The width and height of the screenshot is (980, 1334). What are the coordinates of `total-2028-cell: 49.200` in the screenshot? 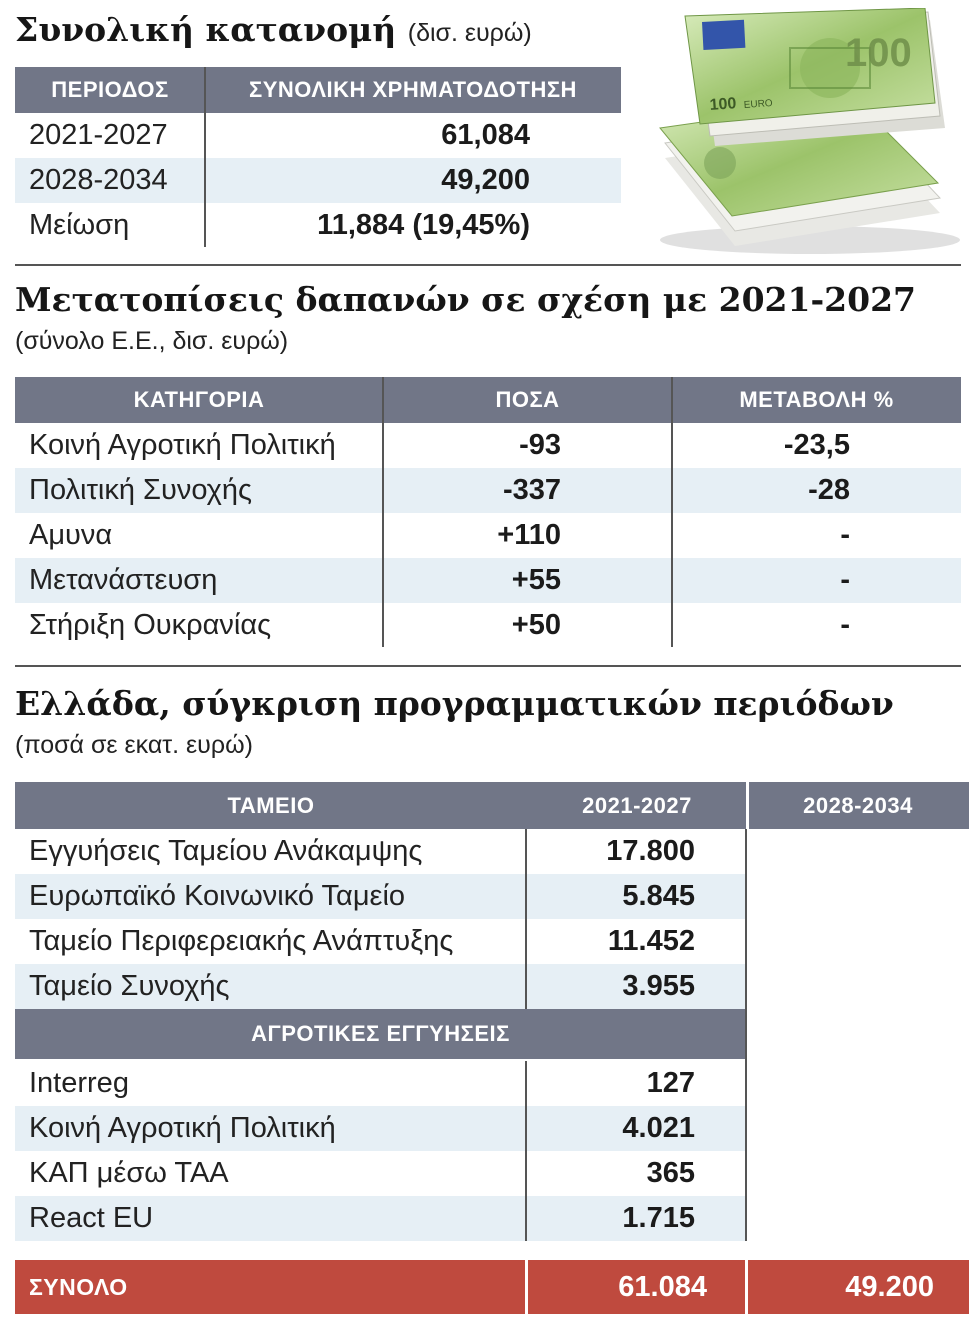 It's located at (858, 1287).